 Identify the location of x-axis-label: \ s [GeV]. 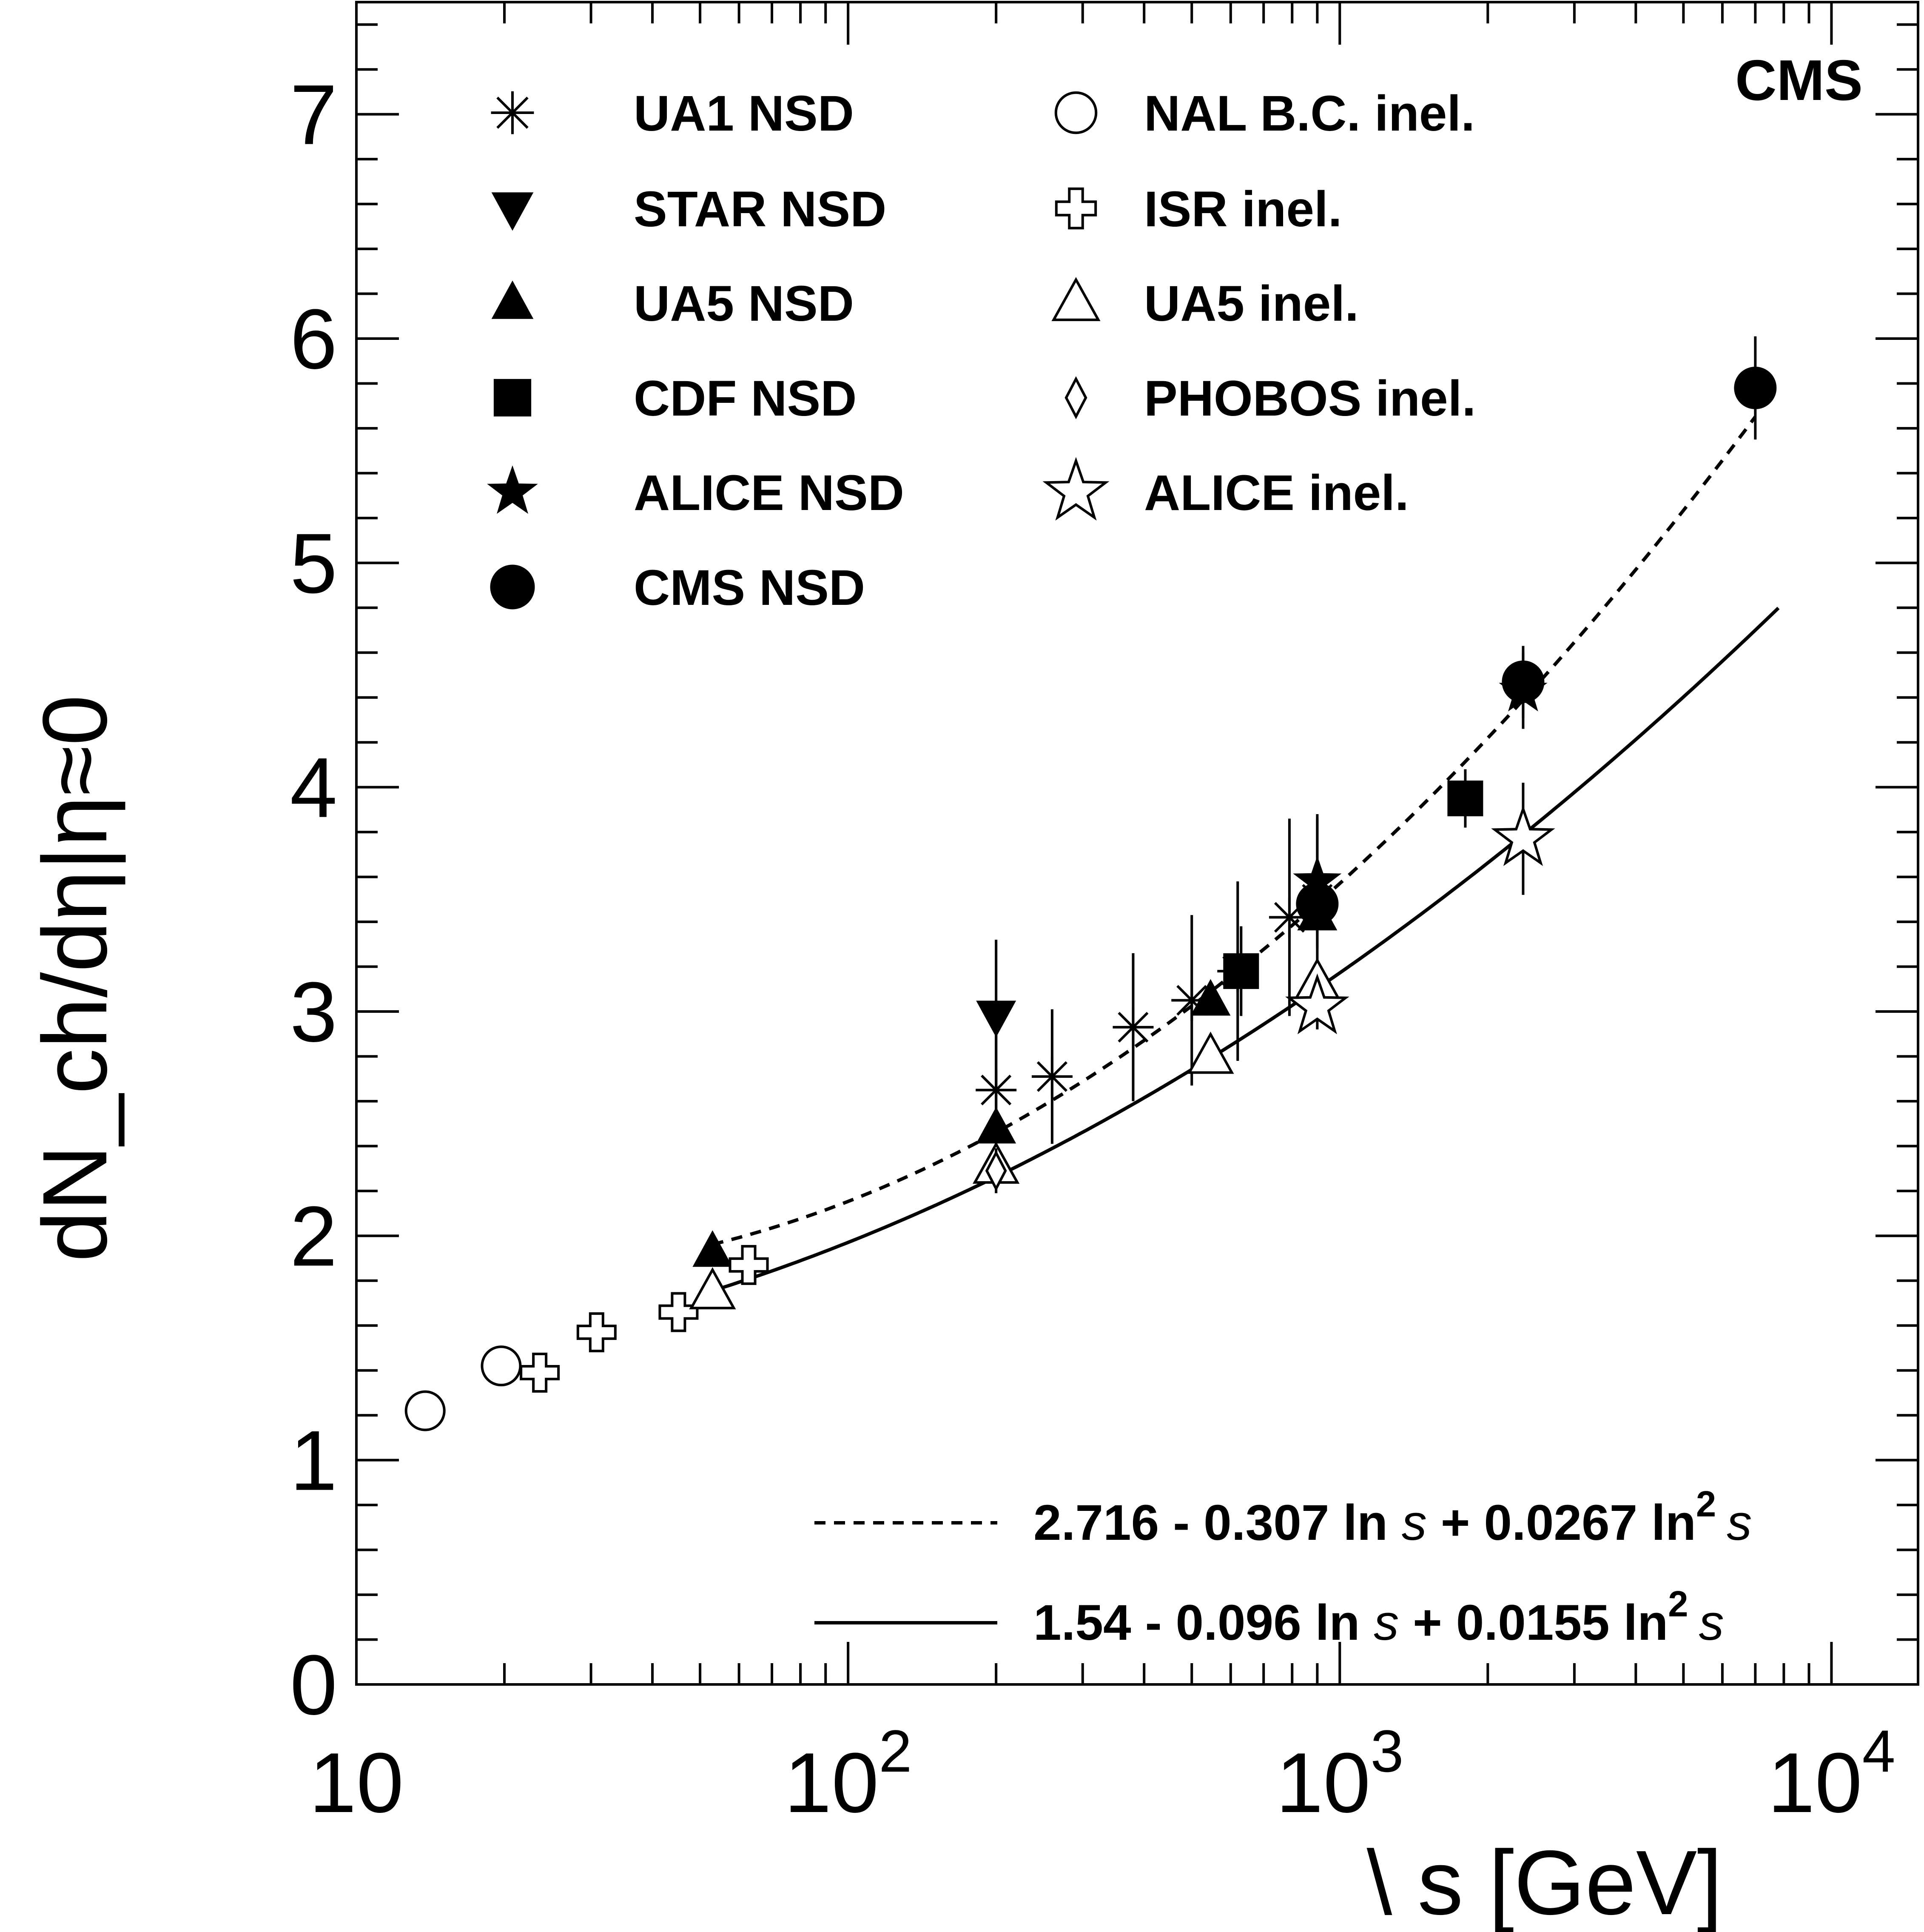
(1544, 1882).